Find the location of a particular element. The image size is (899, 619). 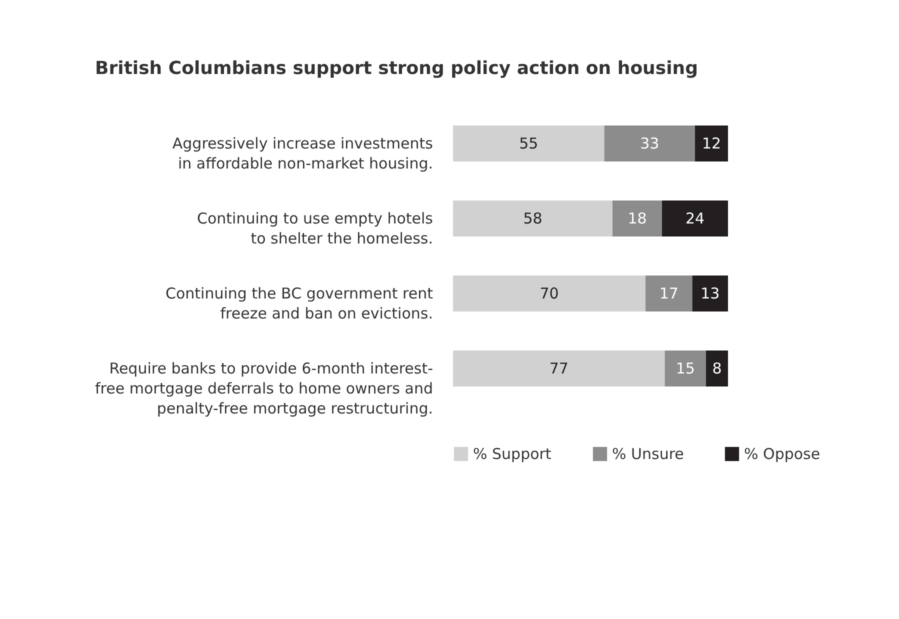

data-label: 70 is located at coordinates (549, 293).